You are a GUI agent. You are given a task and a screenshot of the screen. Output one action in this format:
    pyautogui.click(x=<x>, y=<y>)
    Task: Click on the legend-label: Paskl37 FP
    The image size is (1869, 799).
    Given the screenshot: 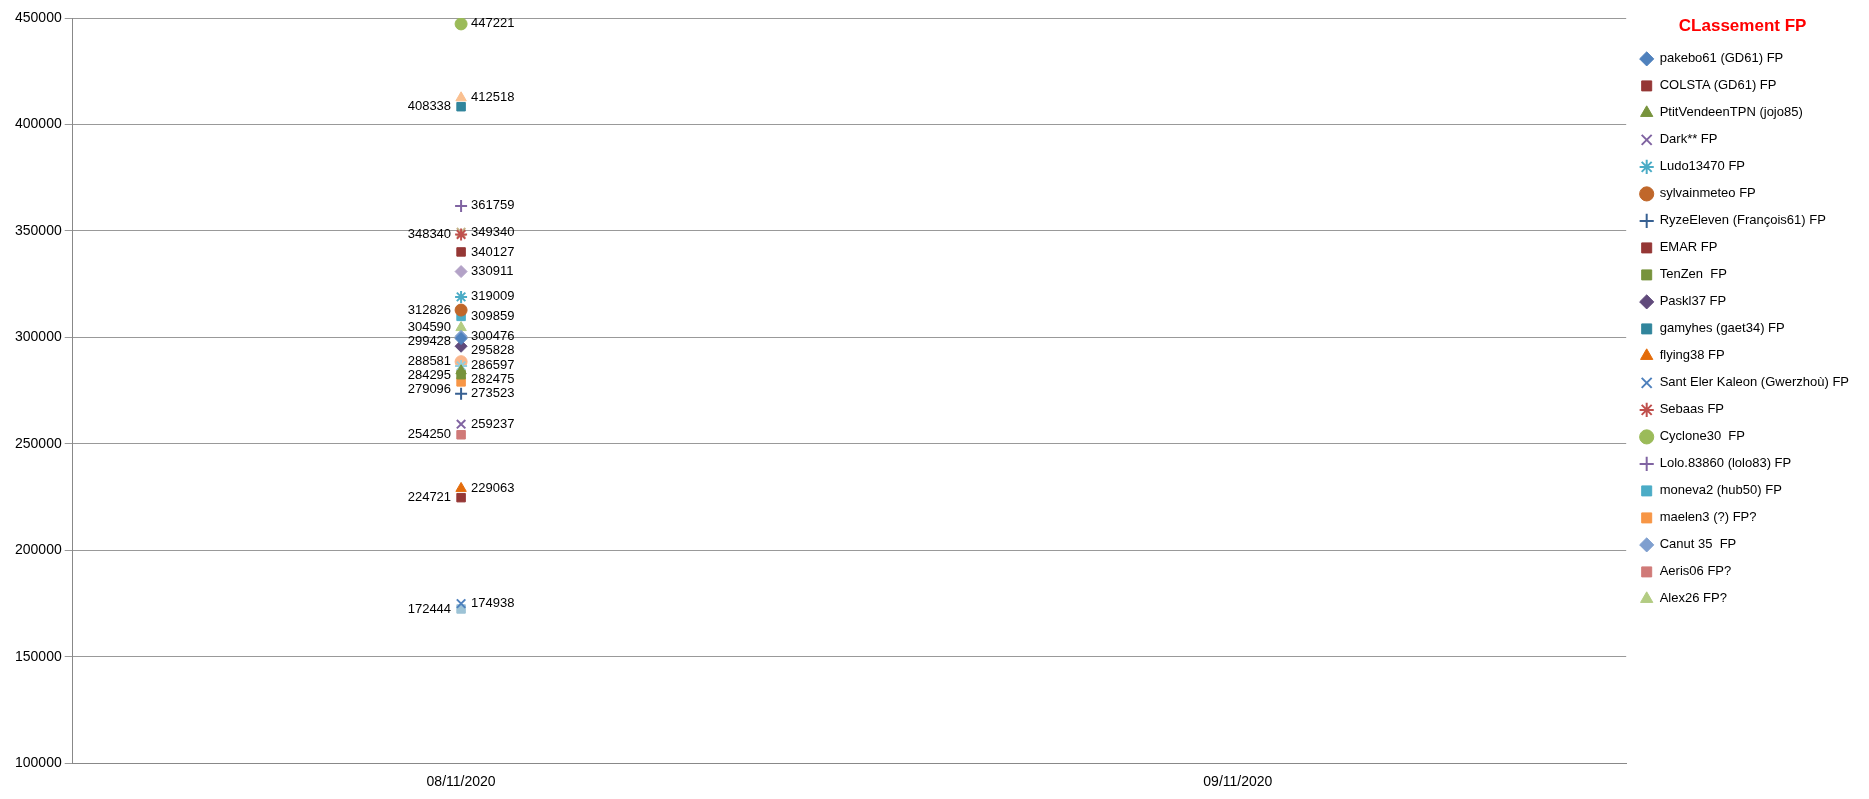 What is the action you would take?
    pyautogui.click(x=1693, y=301)
    